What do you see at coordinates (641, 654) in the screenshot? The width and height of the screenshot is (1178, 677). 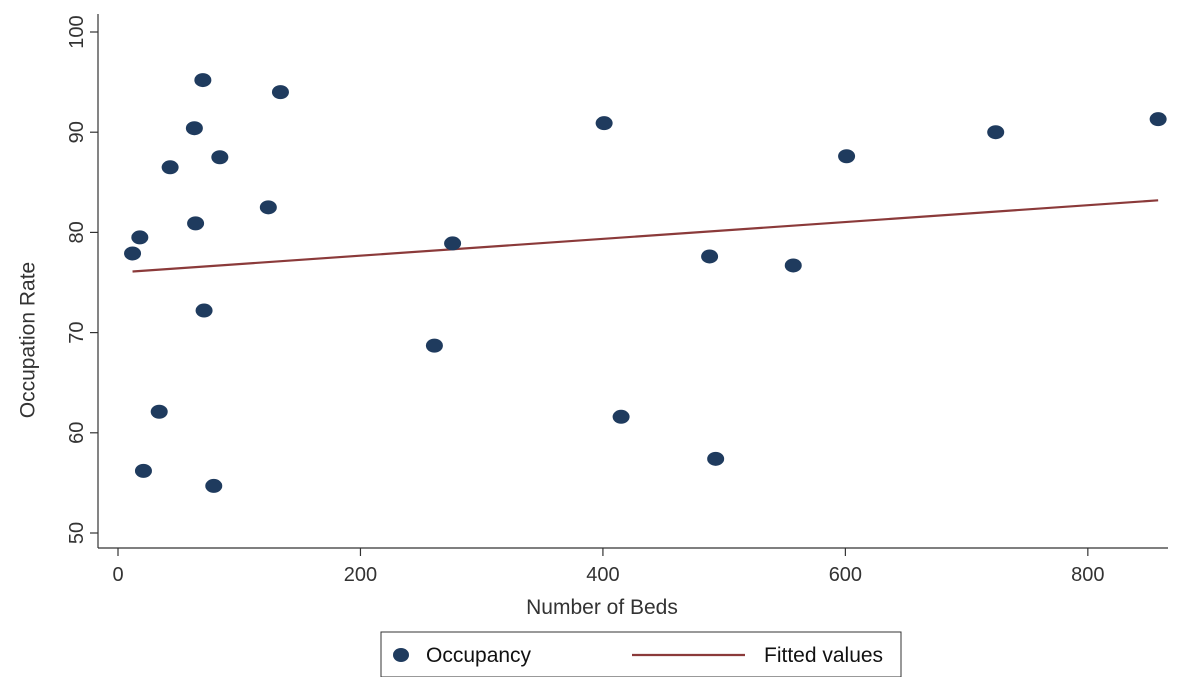 I see `legend: Occupancy Fitted values` at bounding box center [641, 654].